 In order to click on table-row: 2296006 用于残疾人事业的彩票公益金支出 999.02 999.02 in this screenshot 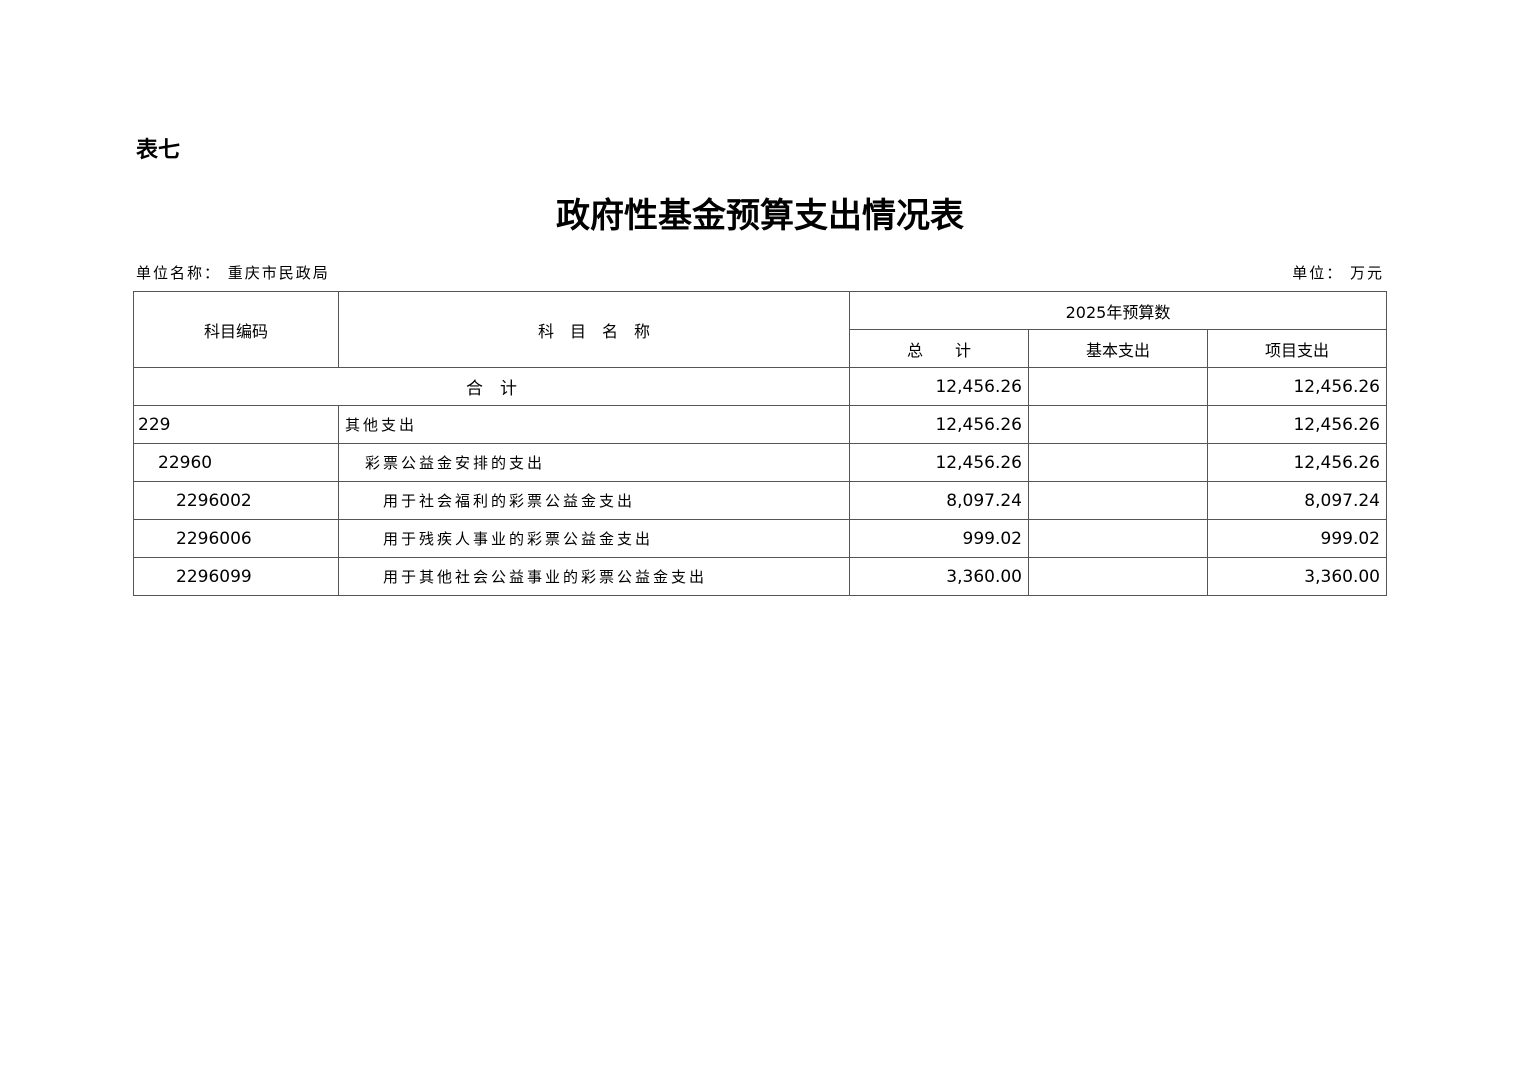, I will do `click(760, 538)`.